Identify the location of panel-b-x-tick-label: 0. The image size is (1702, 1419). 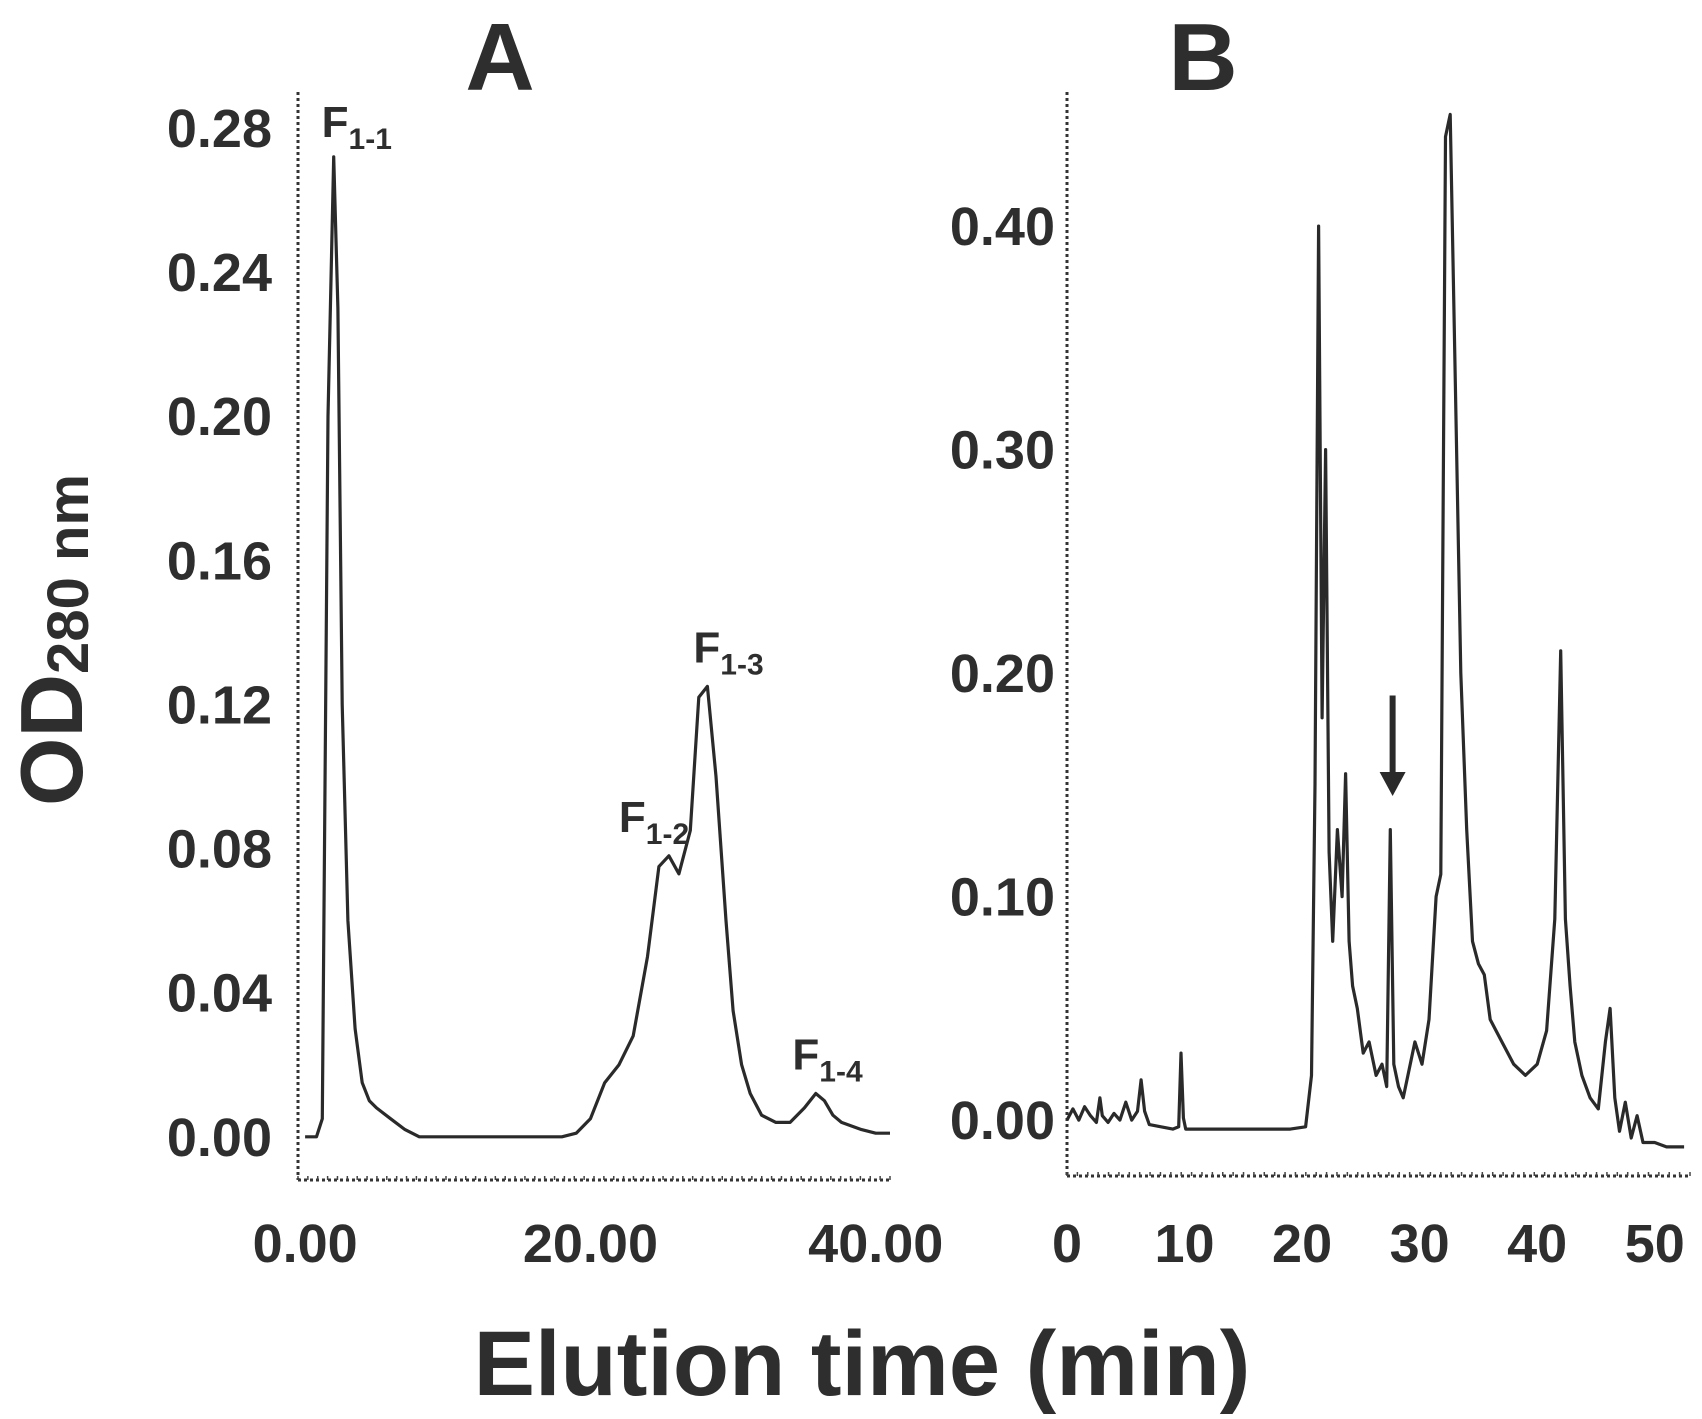
(1067, 1244).